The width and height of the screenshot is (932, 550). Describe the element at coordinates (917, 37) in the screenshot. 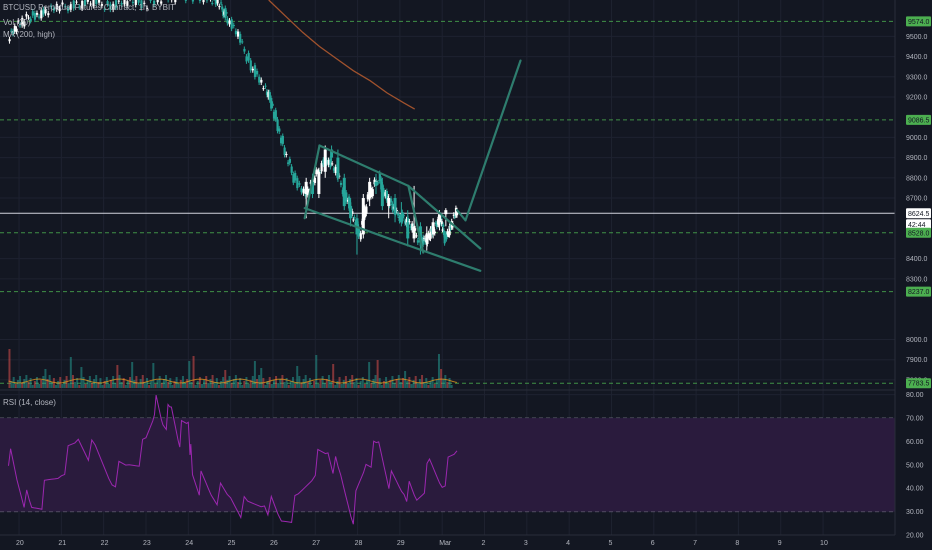

I see `price-tick-label: 9500.0` at that location.